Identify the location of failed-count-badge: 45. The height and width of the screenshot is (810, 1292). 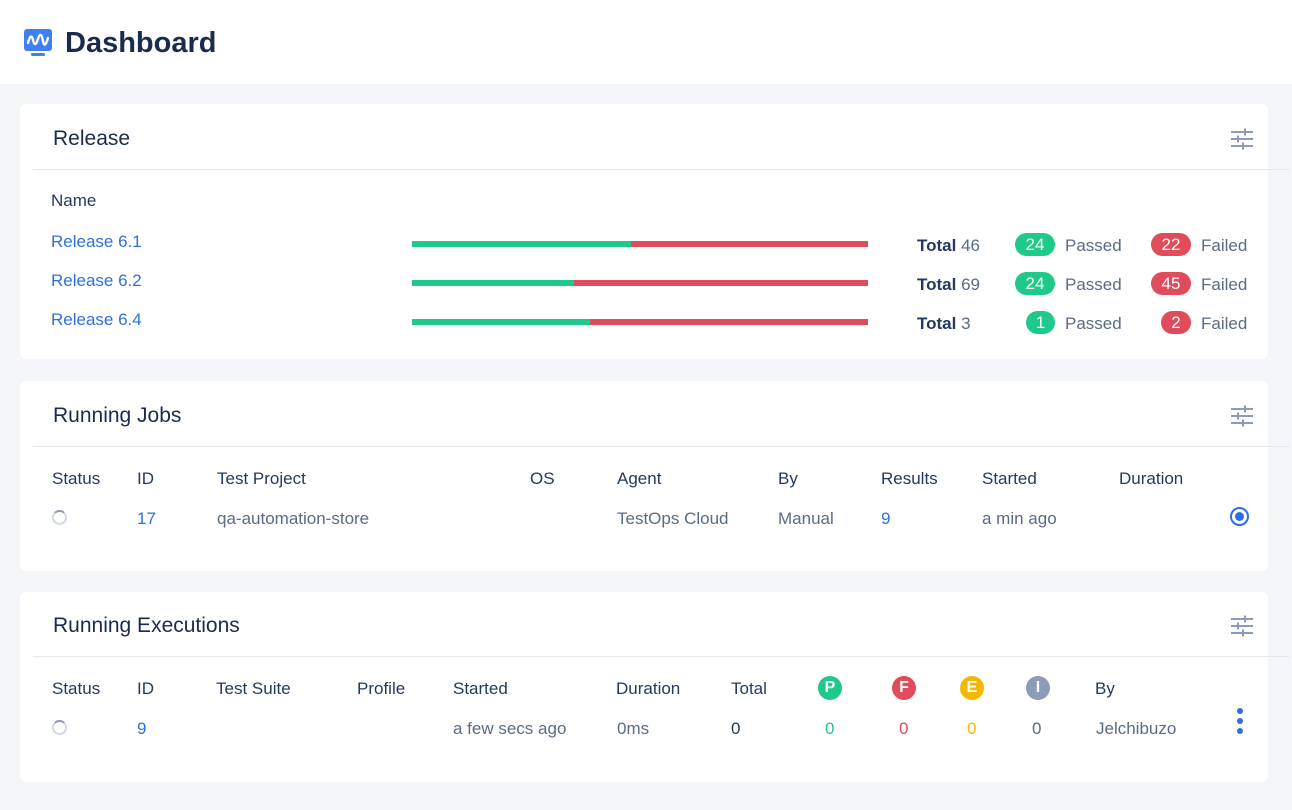
(1171, 283).